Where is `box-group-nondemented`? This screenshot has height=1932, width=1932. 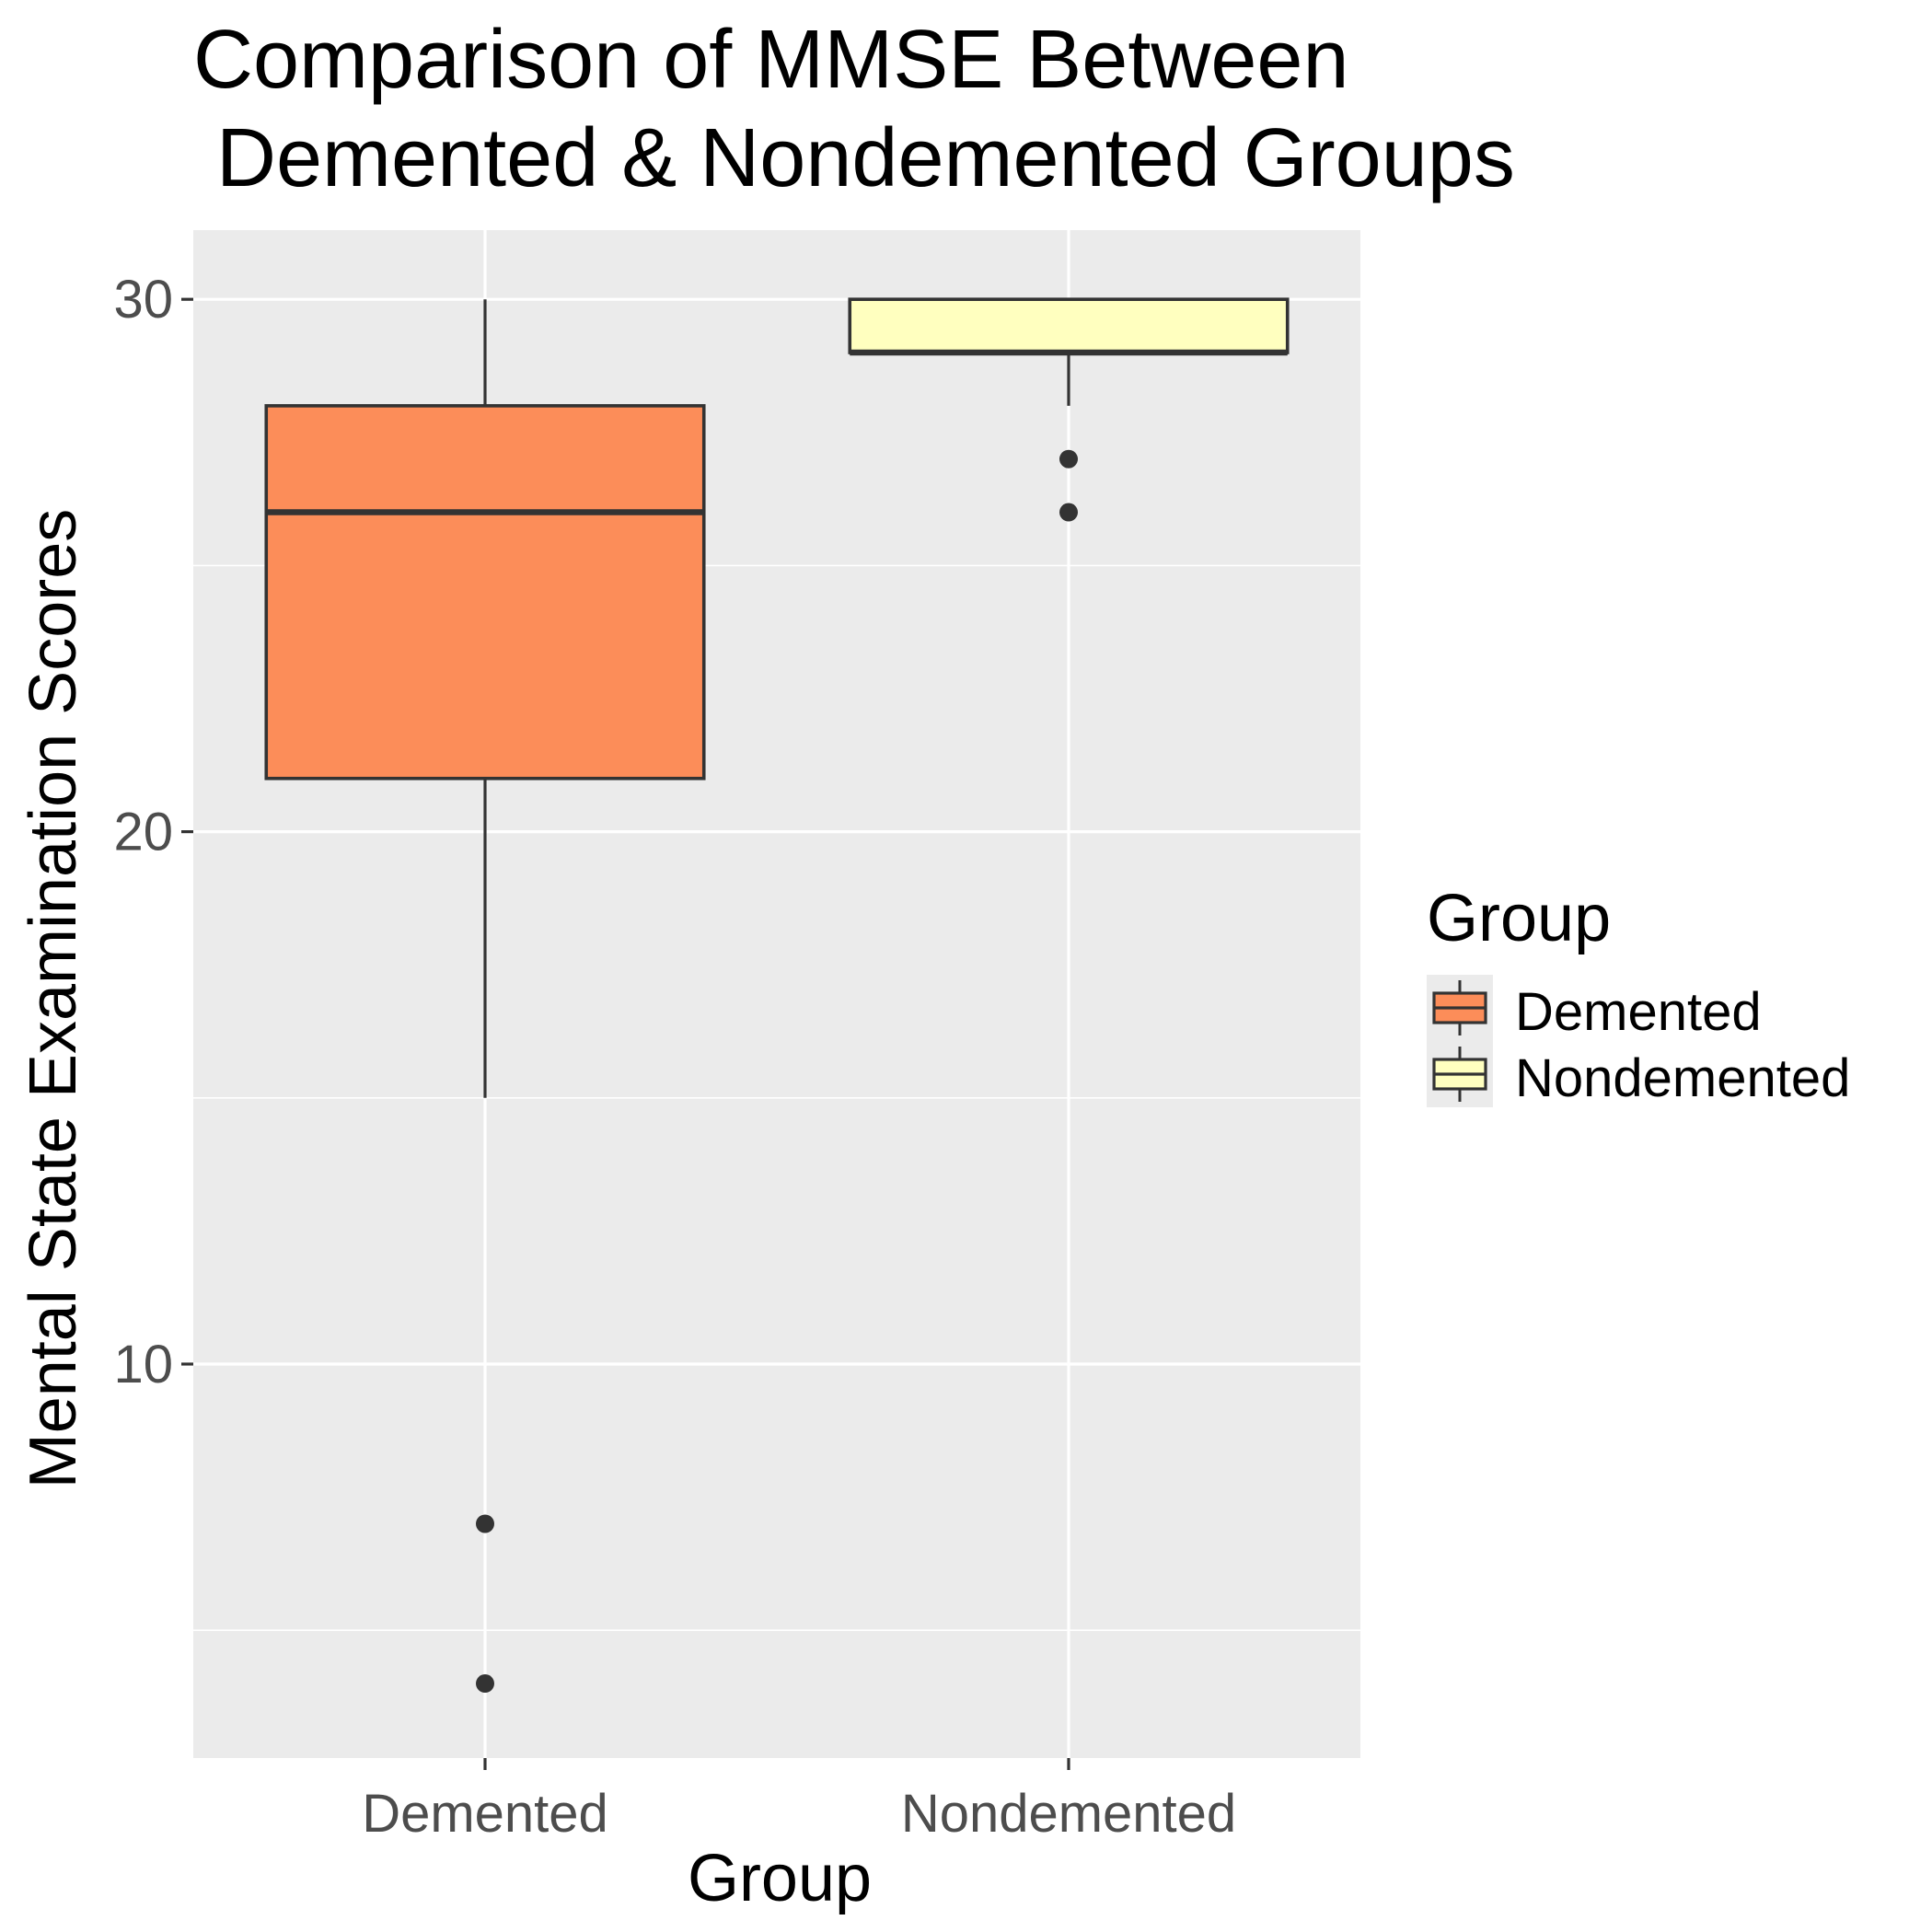
box-group-nondemented is located at coordinates (1069, 410).